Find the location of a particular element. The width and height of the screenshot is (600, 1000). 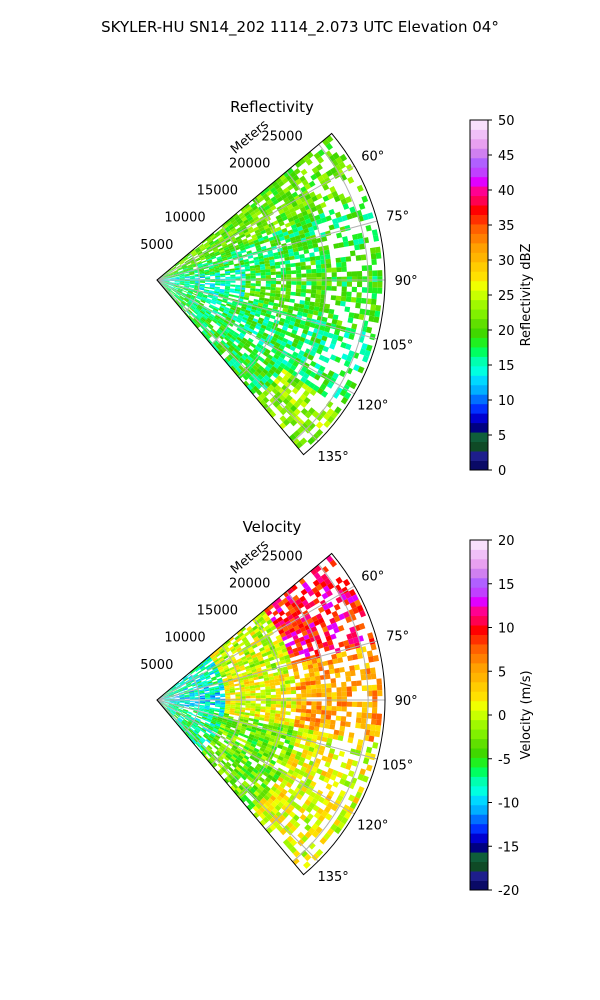

range-tick-label: 15000 is located at coordinates (217, 611).